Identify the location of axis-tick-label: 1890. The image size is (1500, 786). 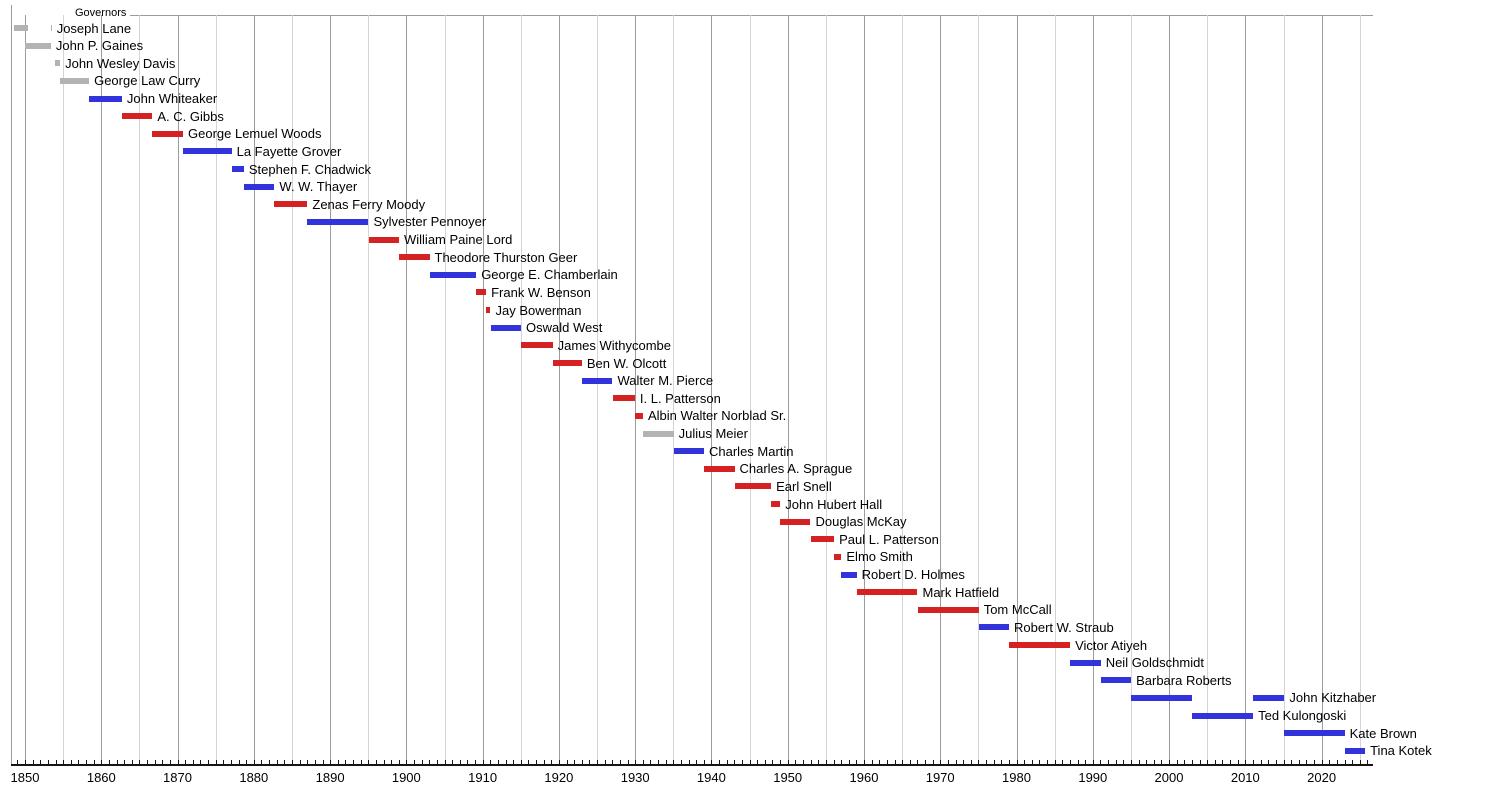
(330, 777).